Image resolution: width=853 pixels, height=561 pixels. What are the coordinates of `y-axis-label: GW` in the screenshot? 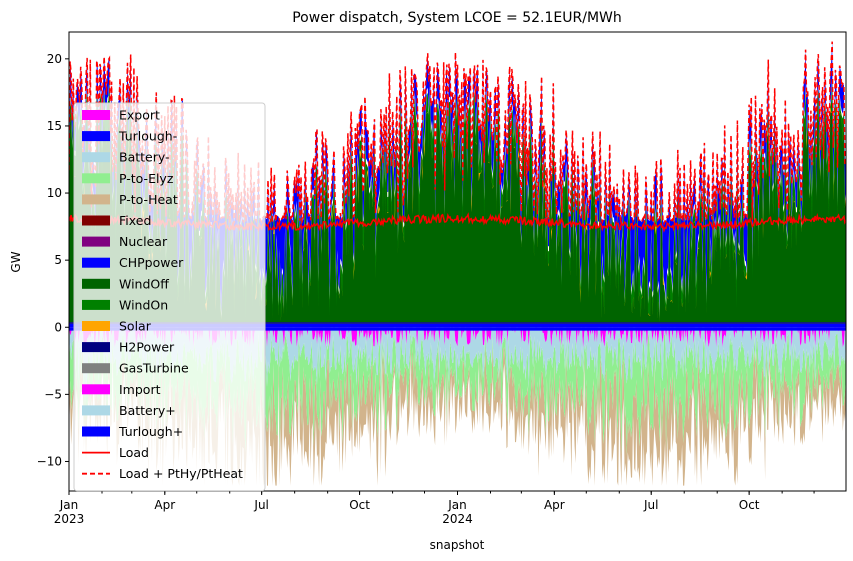 It's located at (16, 261).